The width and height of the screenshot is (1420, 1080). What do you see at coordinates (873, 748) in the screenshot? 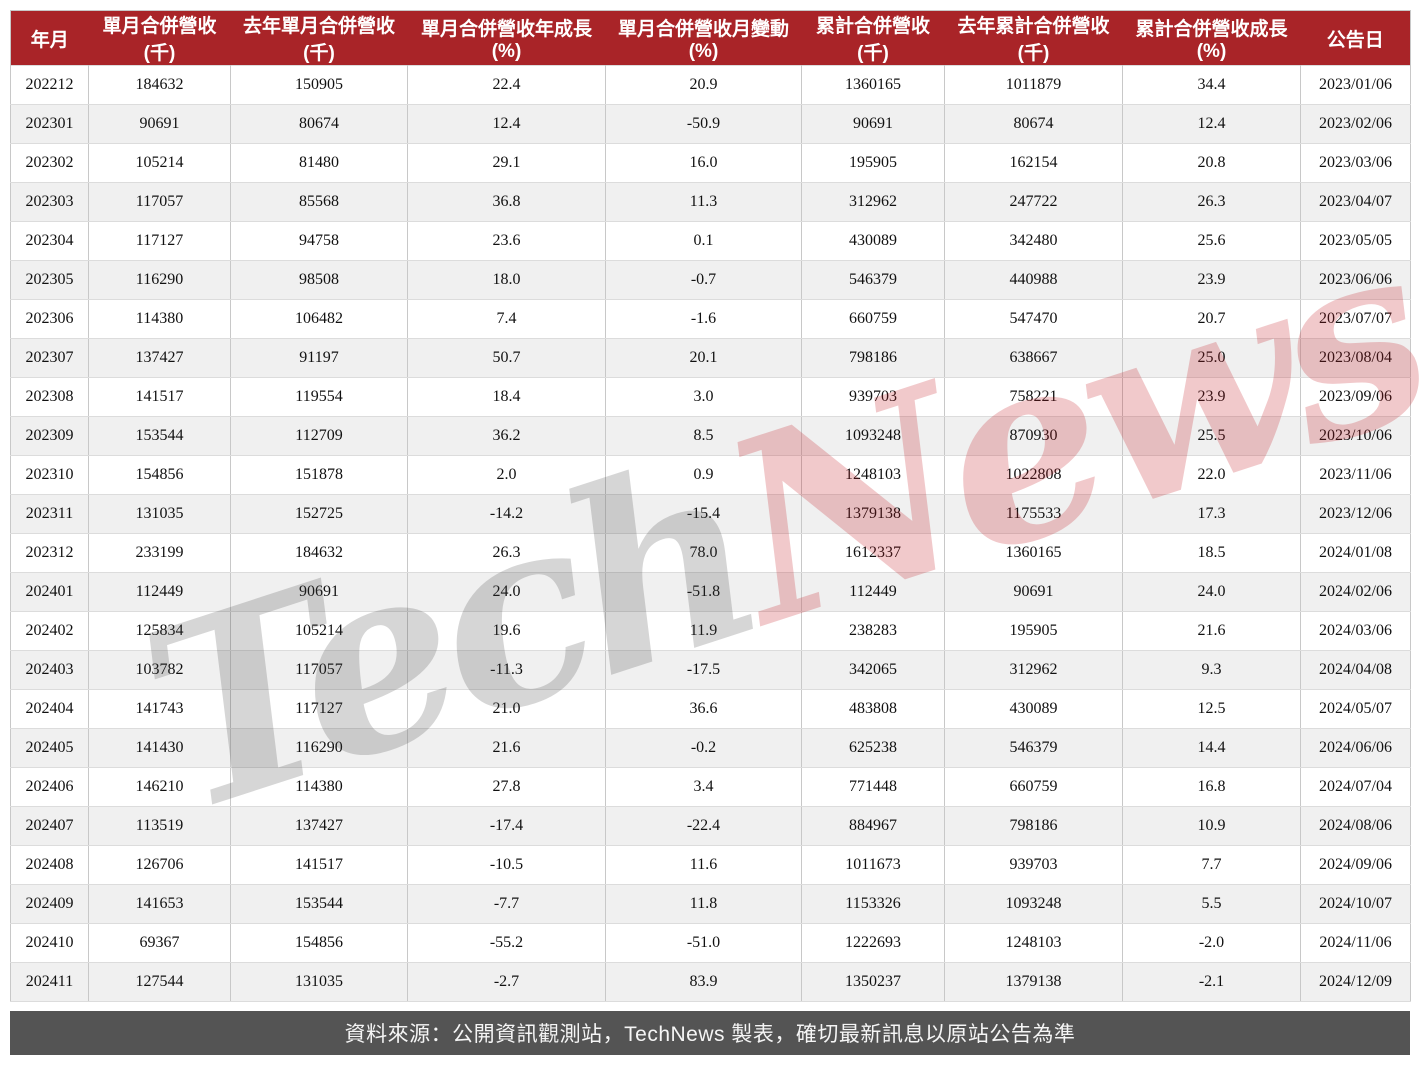
I see `table-cell: 625238` at bounding box center [873, 748].